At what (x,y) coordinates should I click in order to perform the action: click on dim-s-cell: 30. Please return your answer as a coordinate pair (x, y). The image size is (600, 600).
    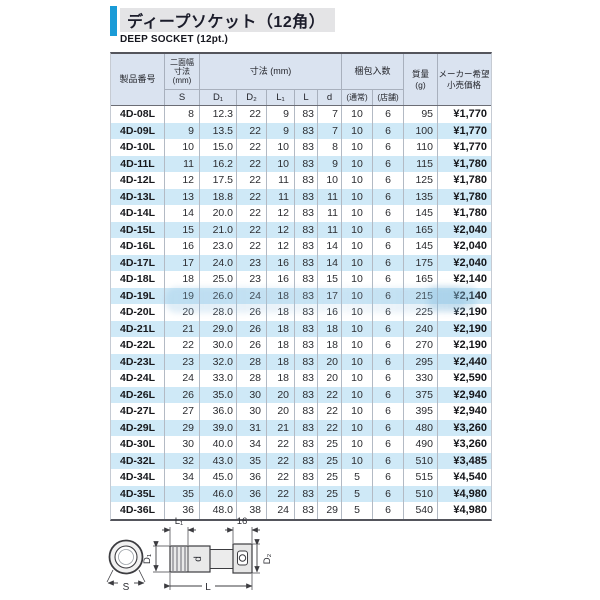
    Looking at the image, I should click on (182, 444).